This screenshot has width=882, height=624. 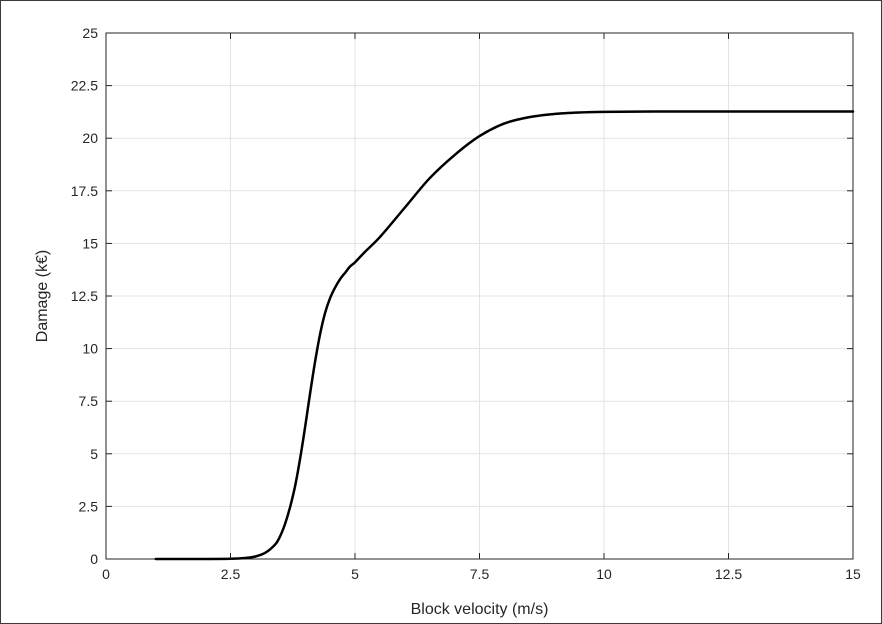 What do you see at coordinates (89, 506) in the screenshot?
I see `y-tick-label: 2.5` at bounding box center [89, 506].